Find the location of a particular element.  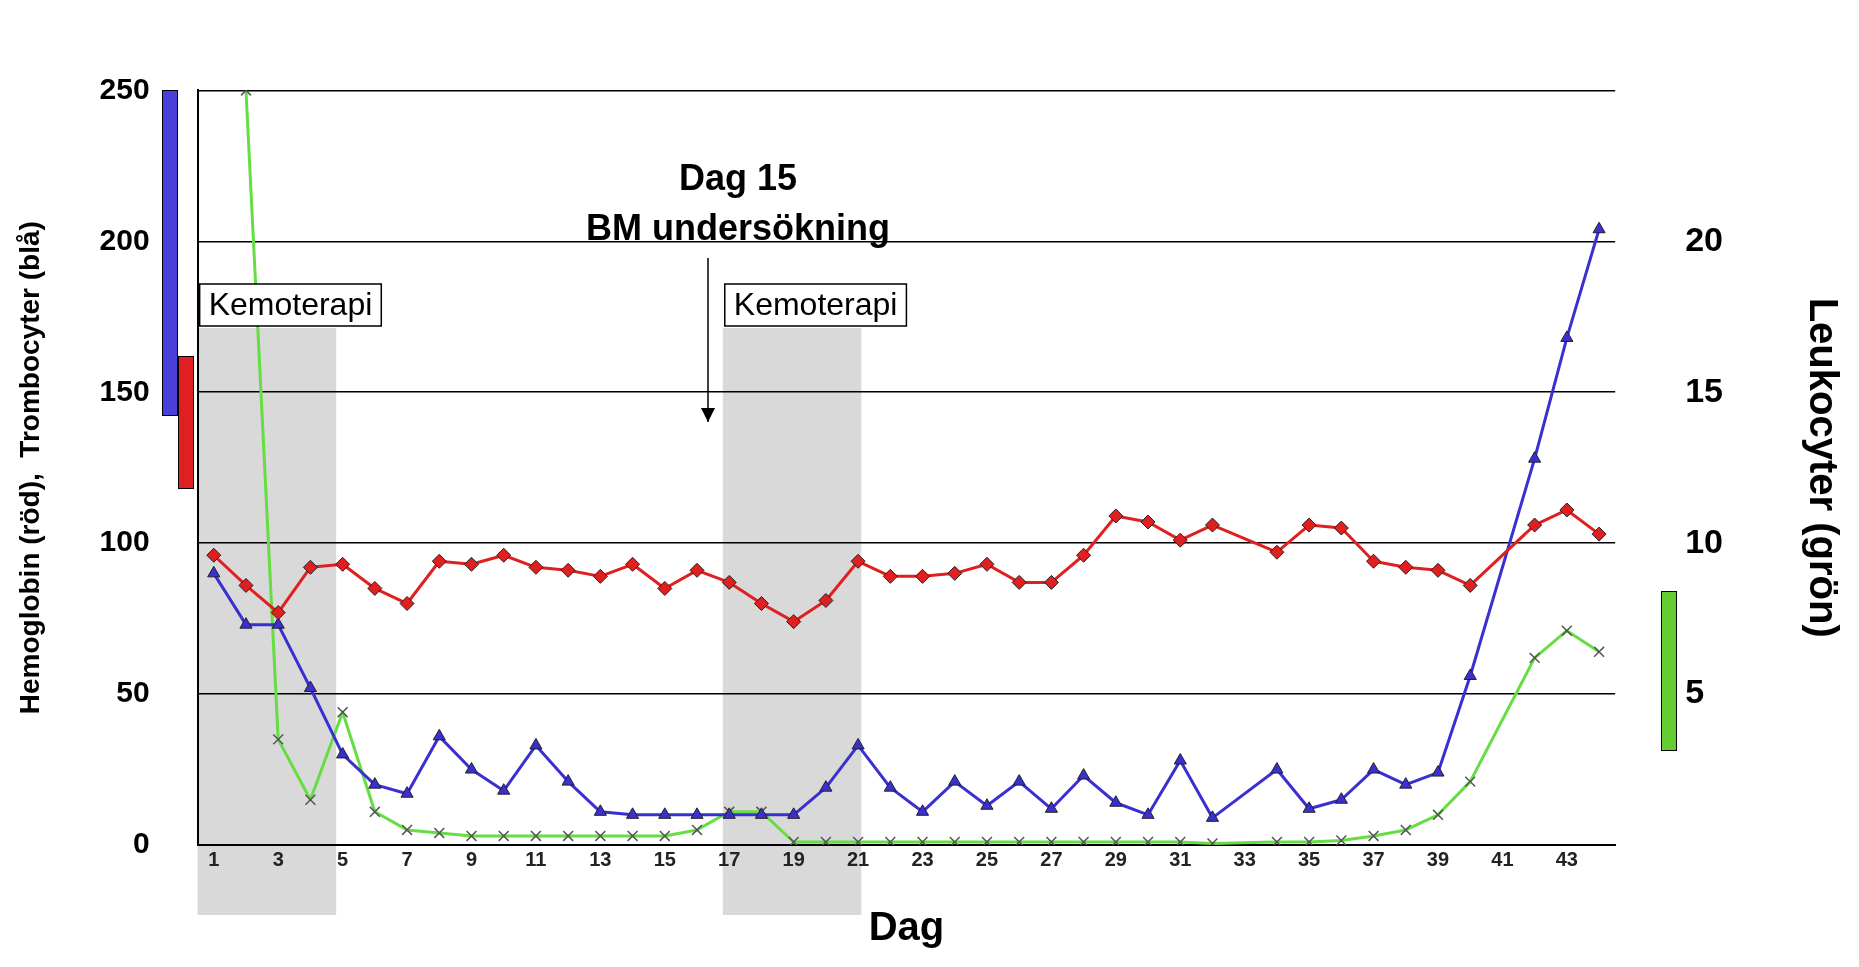

x-tick-label: 13 is located at coordinates (600, 858).